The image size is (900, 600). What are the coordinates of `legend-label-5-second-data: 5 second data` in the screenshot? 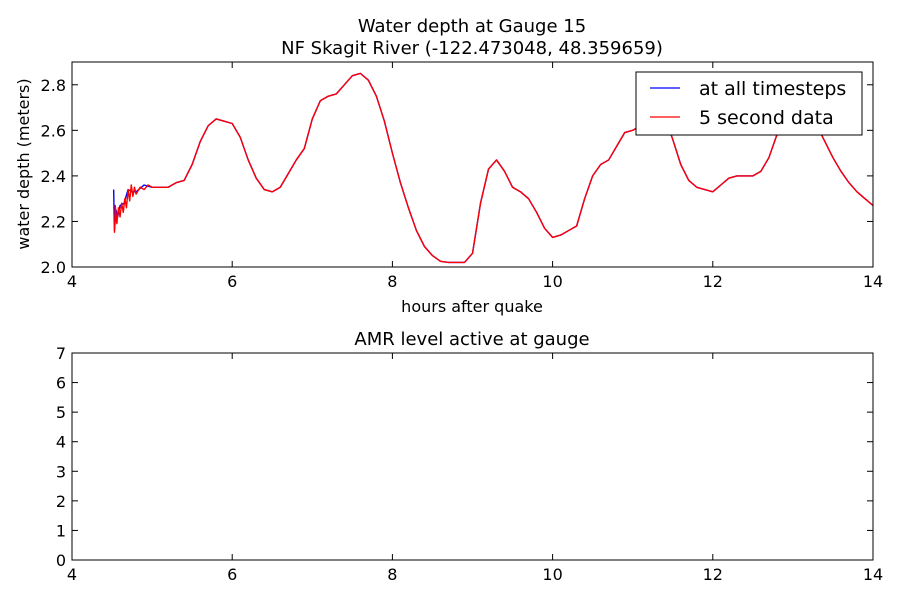 It's located at (766, 118).